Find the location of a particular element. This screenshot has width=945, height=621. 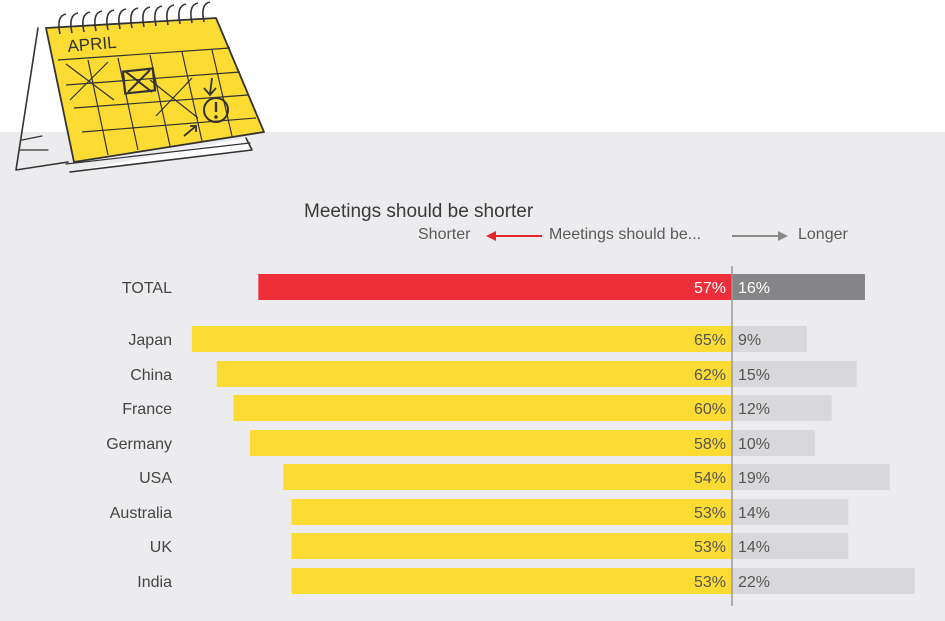

category-label-australia: Australia is located at coordinates (141, 513).